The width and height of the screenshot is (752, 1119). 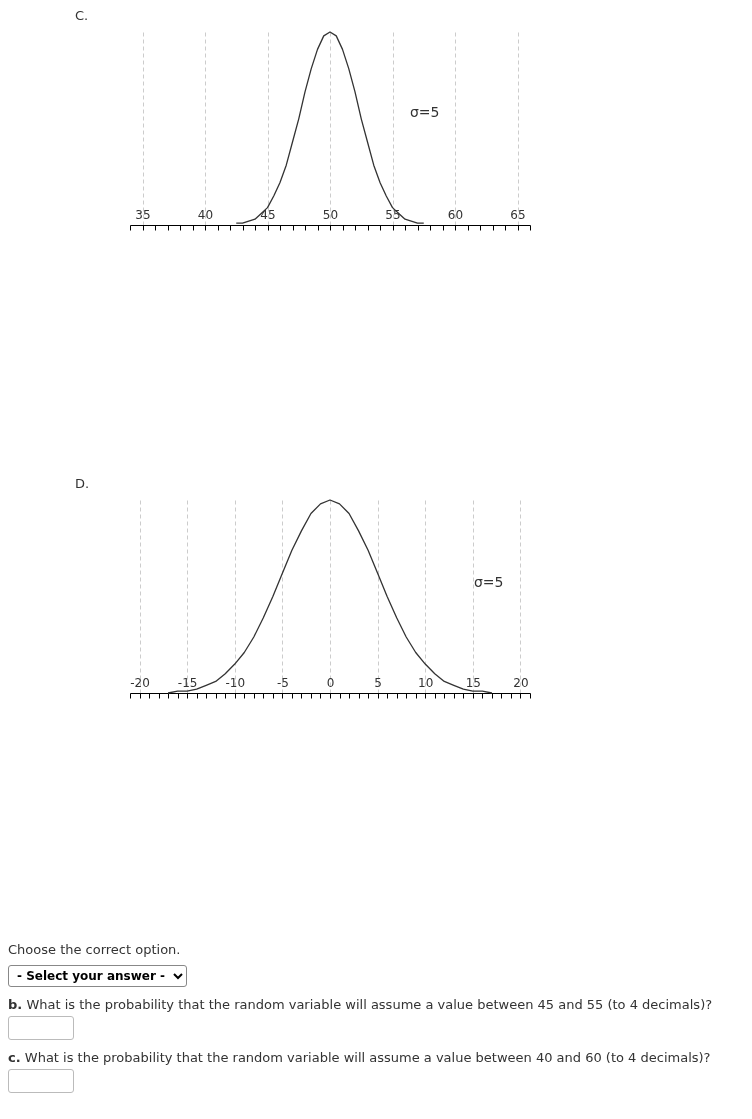 I want to click on x-tick-label: 35, so click(x=143, y=214).